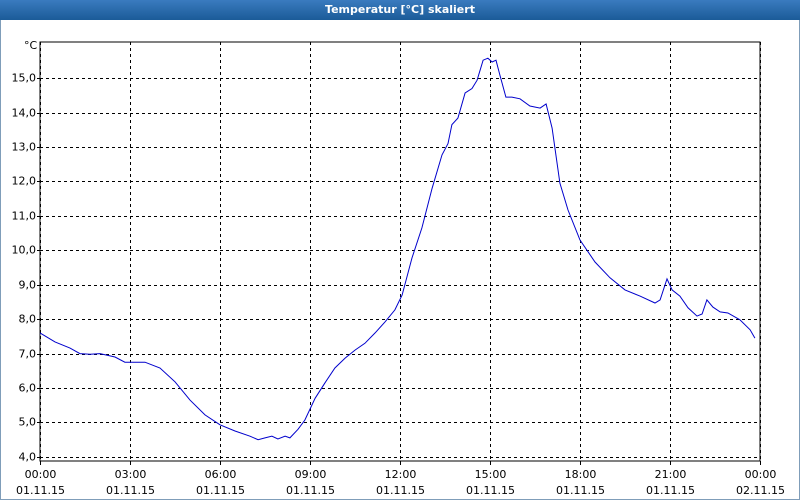  What do you see at coordinates (581, 474) in the screenshot?
I see `x-tick-label: 18:00` at bounding box center [581, 474].